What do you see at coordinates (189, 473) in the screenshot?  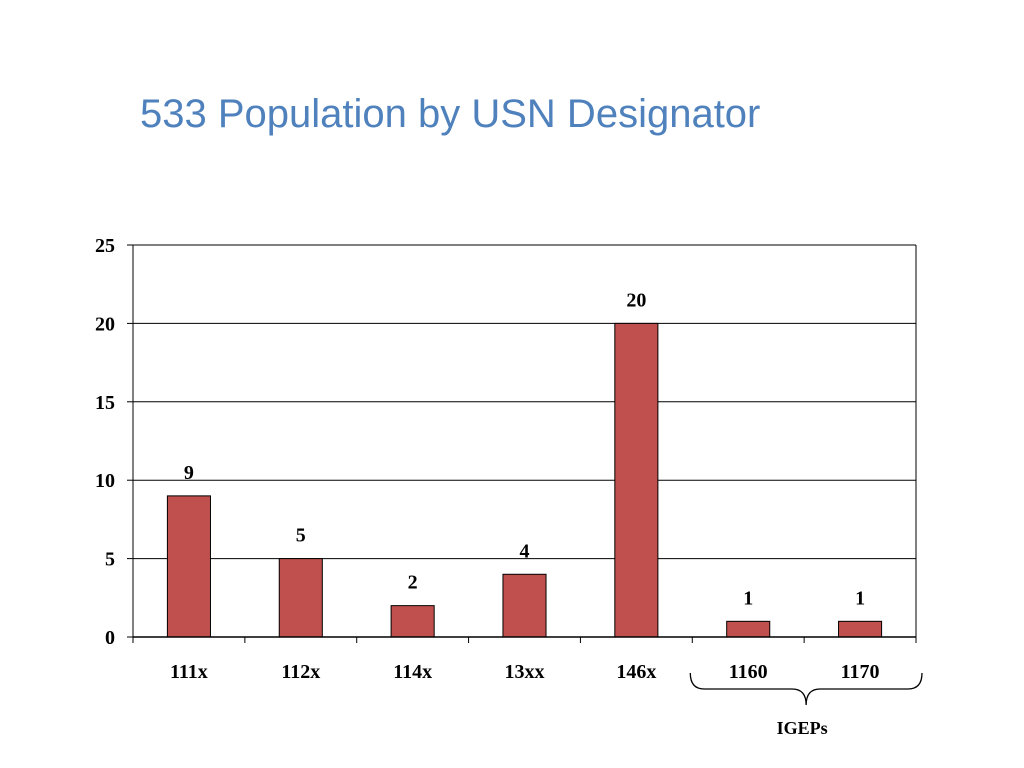 I see `data-label: 9` at bounding box center [189, 473].